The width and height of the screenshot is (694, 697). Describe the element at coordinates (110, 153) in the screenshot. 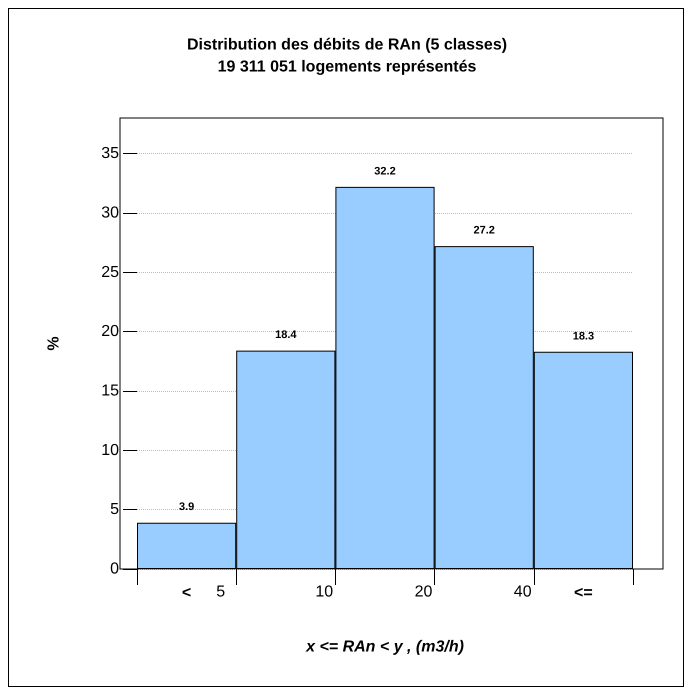

I see `y-tick-label: 35` at that location.